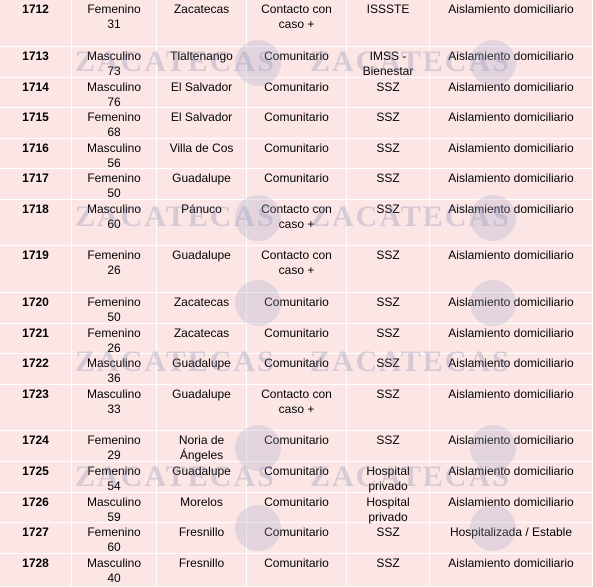  Describe the element at coordinates (114, 193) in the screenshot. I see `cell-text: 50` at that location.